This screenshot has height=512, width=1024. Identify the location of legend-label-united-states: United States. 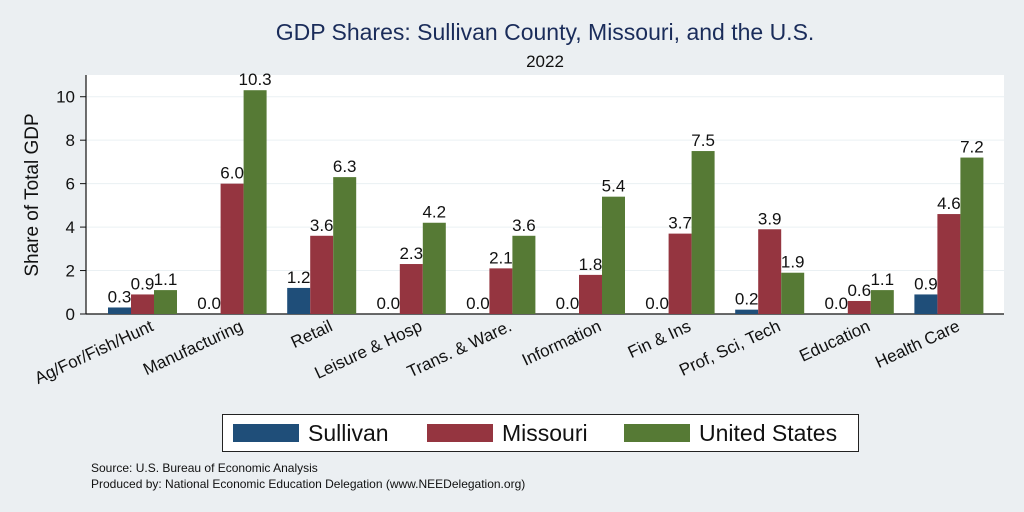
(768, 432).